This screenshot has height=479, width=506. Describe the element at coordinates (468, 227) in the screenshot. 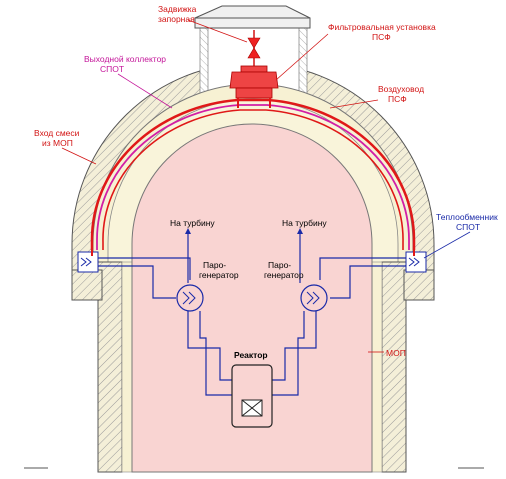

I see `heat-exchanger-label-2: СПОТ` at that location.